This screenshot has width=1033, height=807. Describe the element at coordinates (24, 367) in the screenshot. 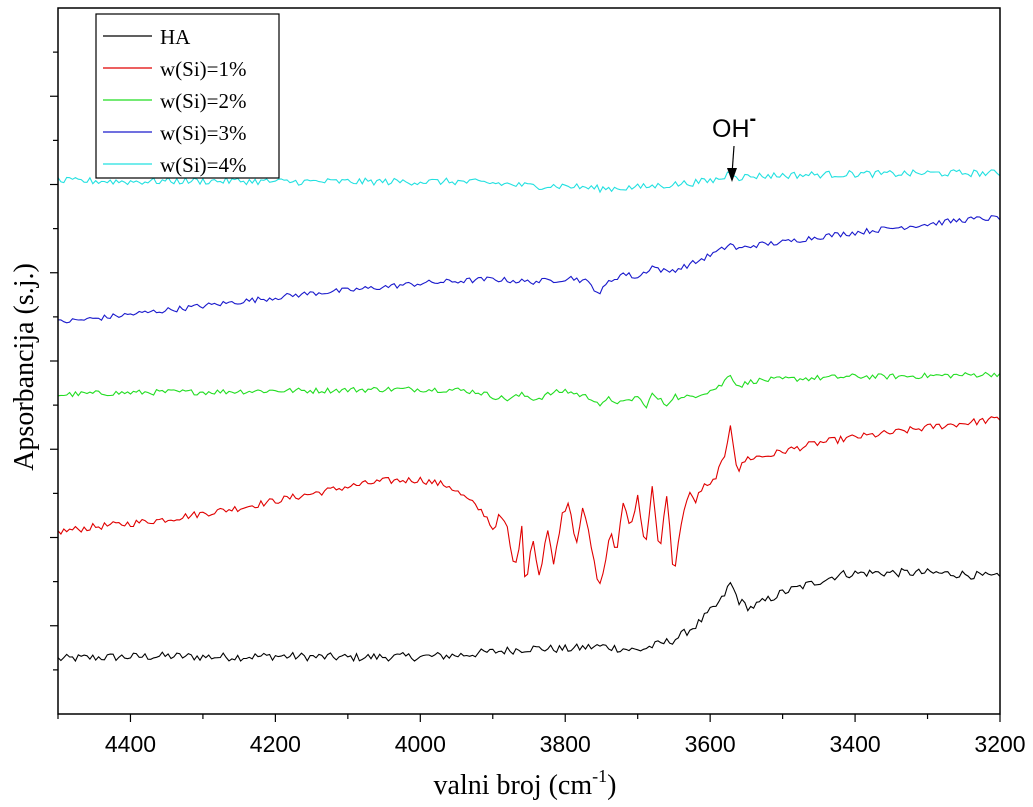

I see `y-axis-label: Apsorbancija (s.j.)` at that location.